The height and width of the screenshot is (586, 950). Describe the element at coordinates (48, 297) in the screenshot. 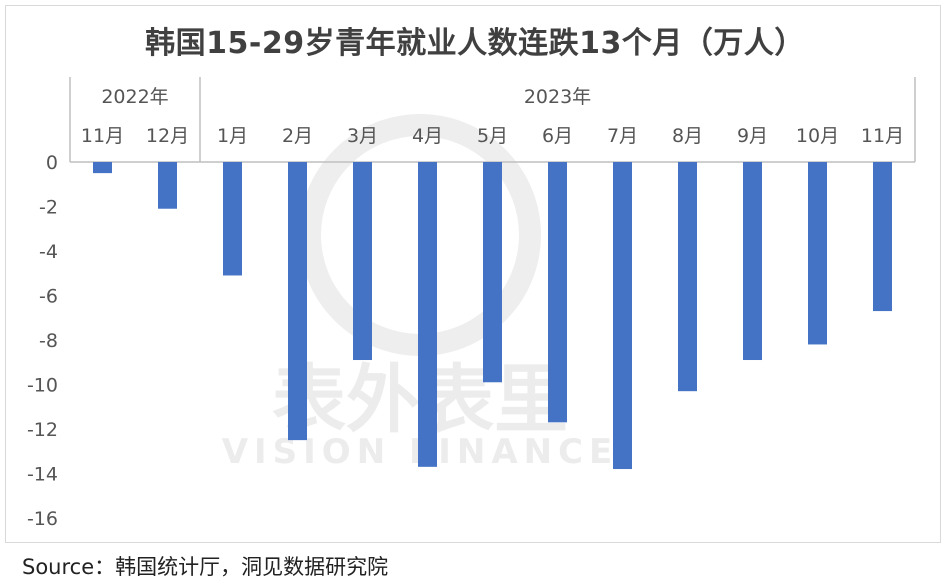

I see `y-tick-label: -6` at that location.